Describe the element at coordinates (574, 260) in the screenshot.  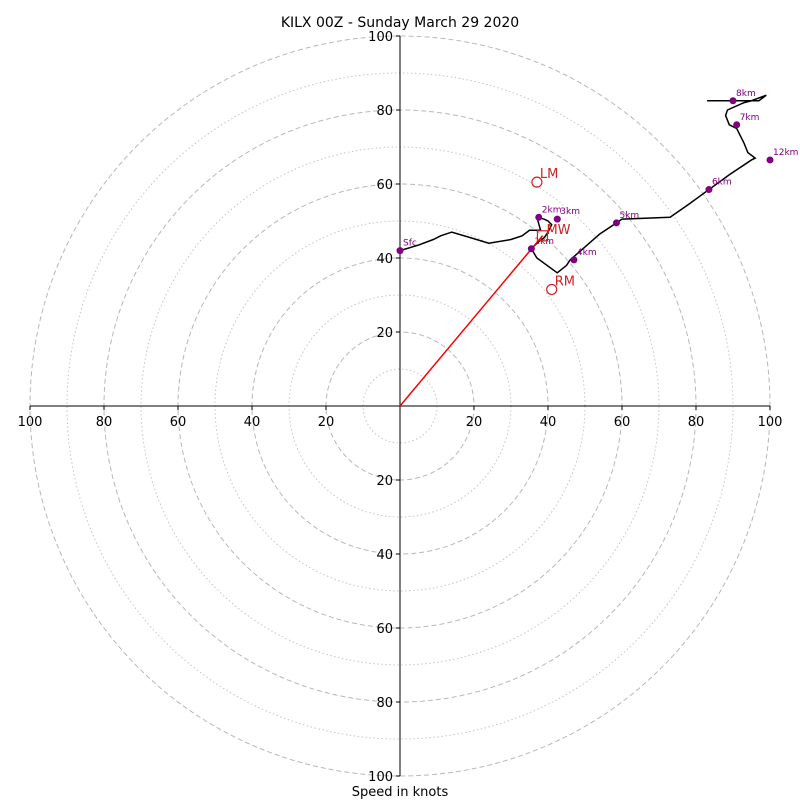
I see `height-marker-4km` at that location.